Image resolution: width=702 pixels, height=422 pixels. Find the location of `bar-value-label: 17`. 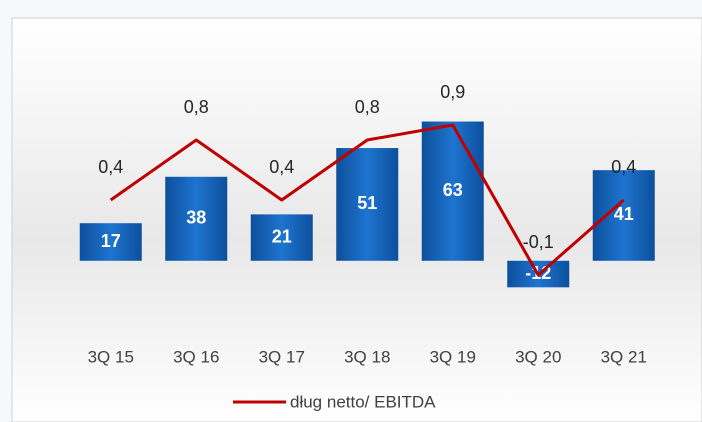

bar-value-label: 17 is located at coordinates (111, 241).